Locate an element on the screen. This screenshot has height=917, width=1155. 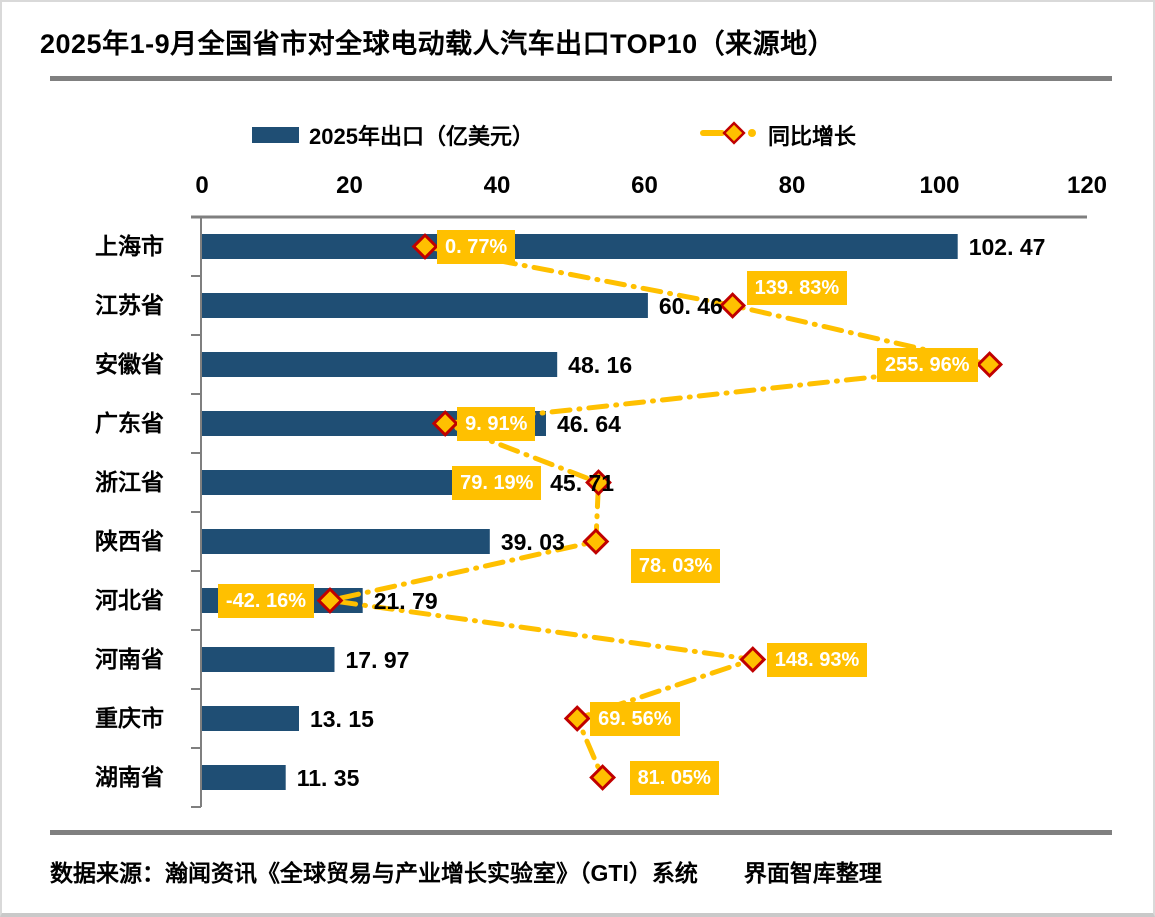
bar-value-label: 39. 03 is located at coordinates (532, 541).